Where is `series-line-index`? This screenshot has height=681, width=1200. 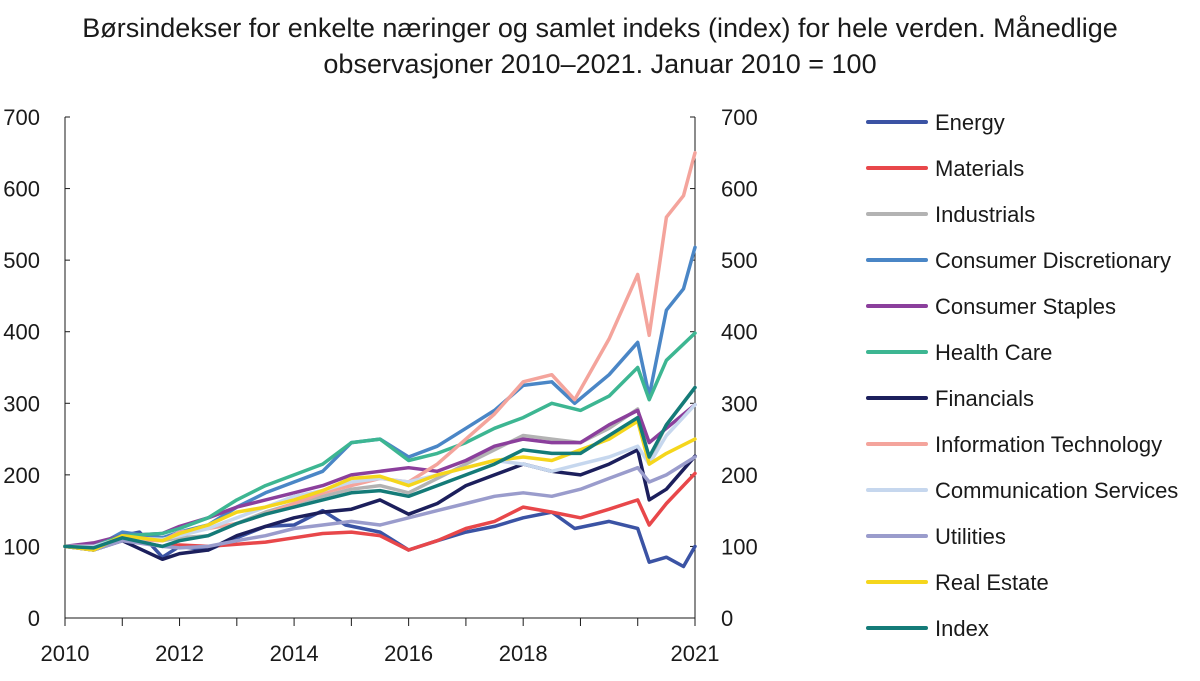
series-line-index is located at coordinates (380, 467).